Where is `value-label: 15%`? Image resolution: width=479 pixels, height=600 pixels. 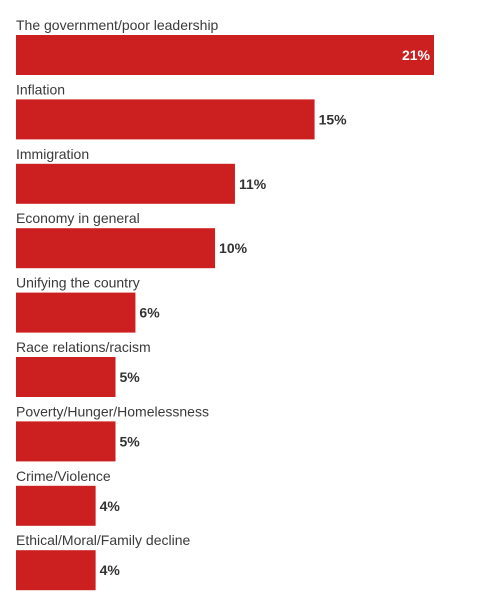 value-label: 15% is located at coordinates (333, 119).